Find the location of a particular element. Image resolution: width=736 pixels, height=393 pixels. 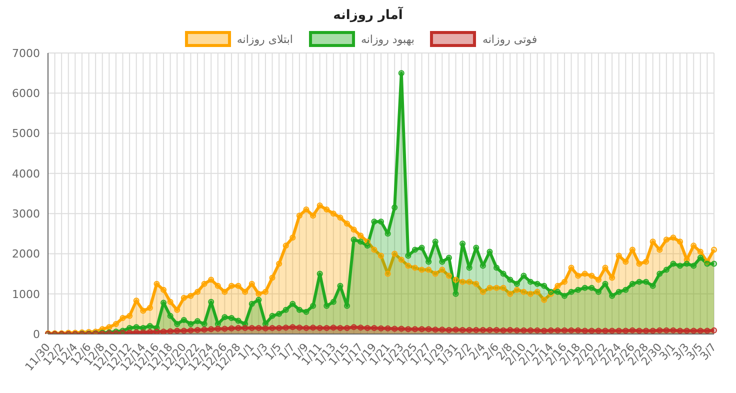

y-tick-label: 4000 is located at coordinates (26, 173).